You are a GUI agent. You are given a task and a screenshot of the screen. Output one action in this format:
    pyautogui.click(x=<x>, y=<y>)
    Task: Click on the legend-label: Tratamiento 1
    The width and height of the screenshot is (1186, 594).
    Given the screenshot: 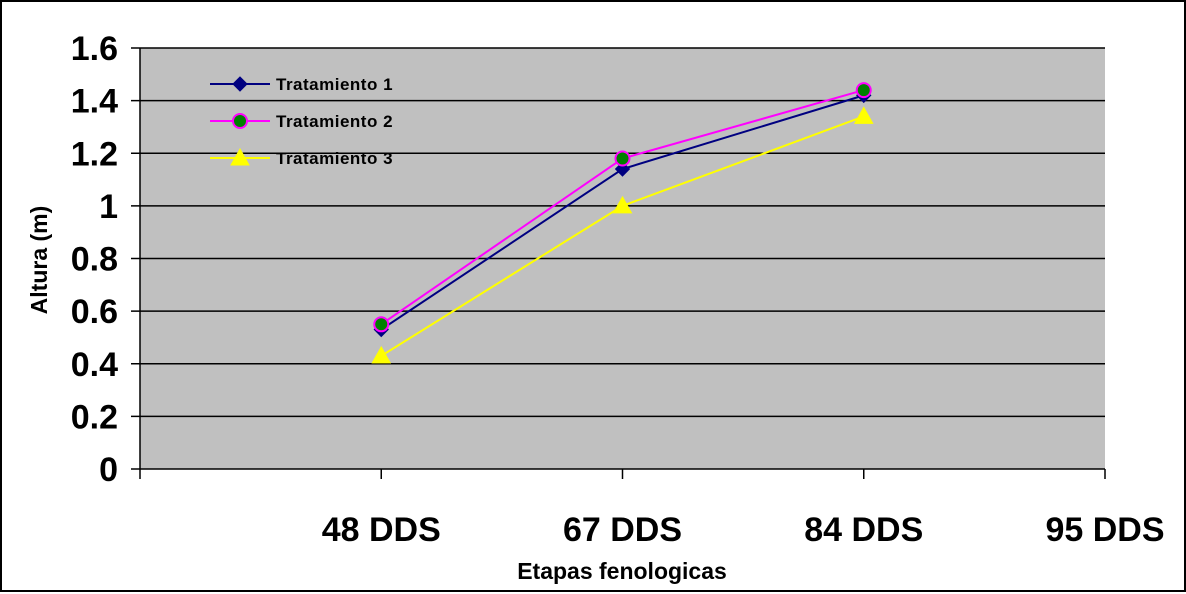 What is the action you would take?
    pyautogui.click(x=334, y=84)
    